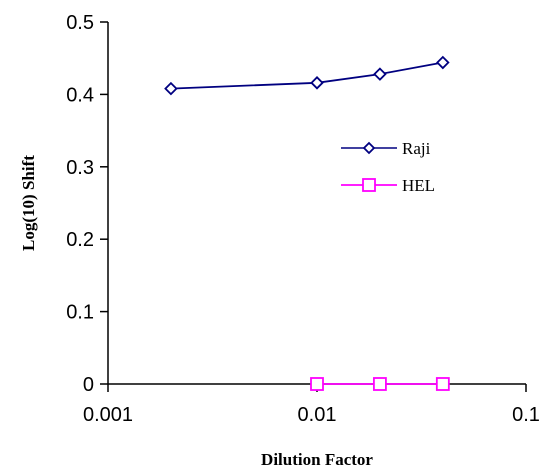 This screenshot has width=550, height=472. I want to click on y-ticks: 0 0.1 0.2 0.3 0.4 0.5, so click(87, 204).